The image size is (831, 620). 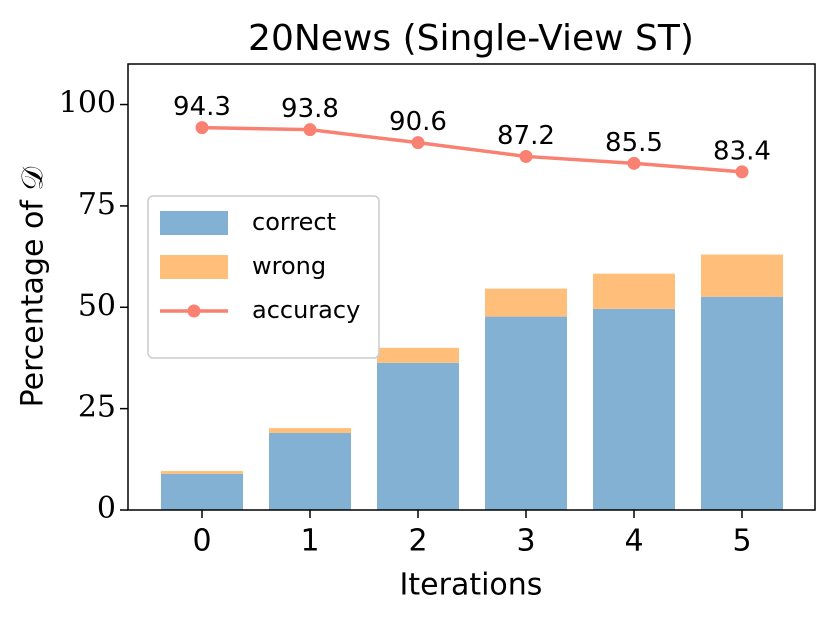 I want to click on y-tick-label: 100, so click(x=87, y=103).